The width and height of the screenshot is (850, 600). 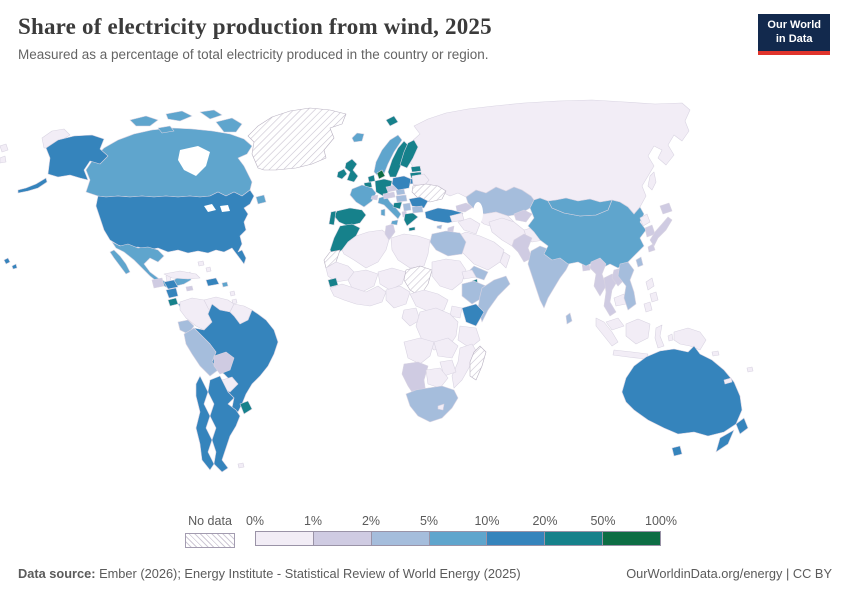 What do you see at coordinates (458, 538) in the screenshot?
I see `legend-swatch-5%-10%` at bounding box center [458, 538].